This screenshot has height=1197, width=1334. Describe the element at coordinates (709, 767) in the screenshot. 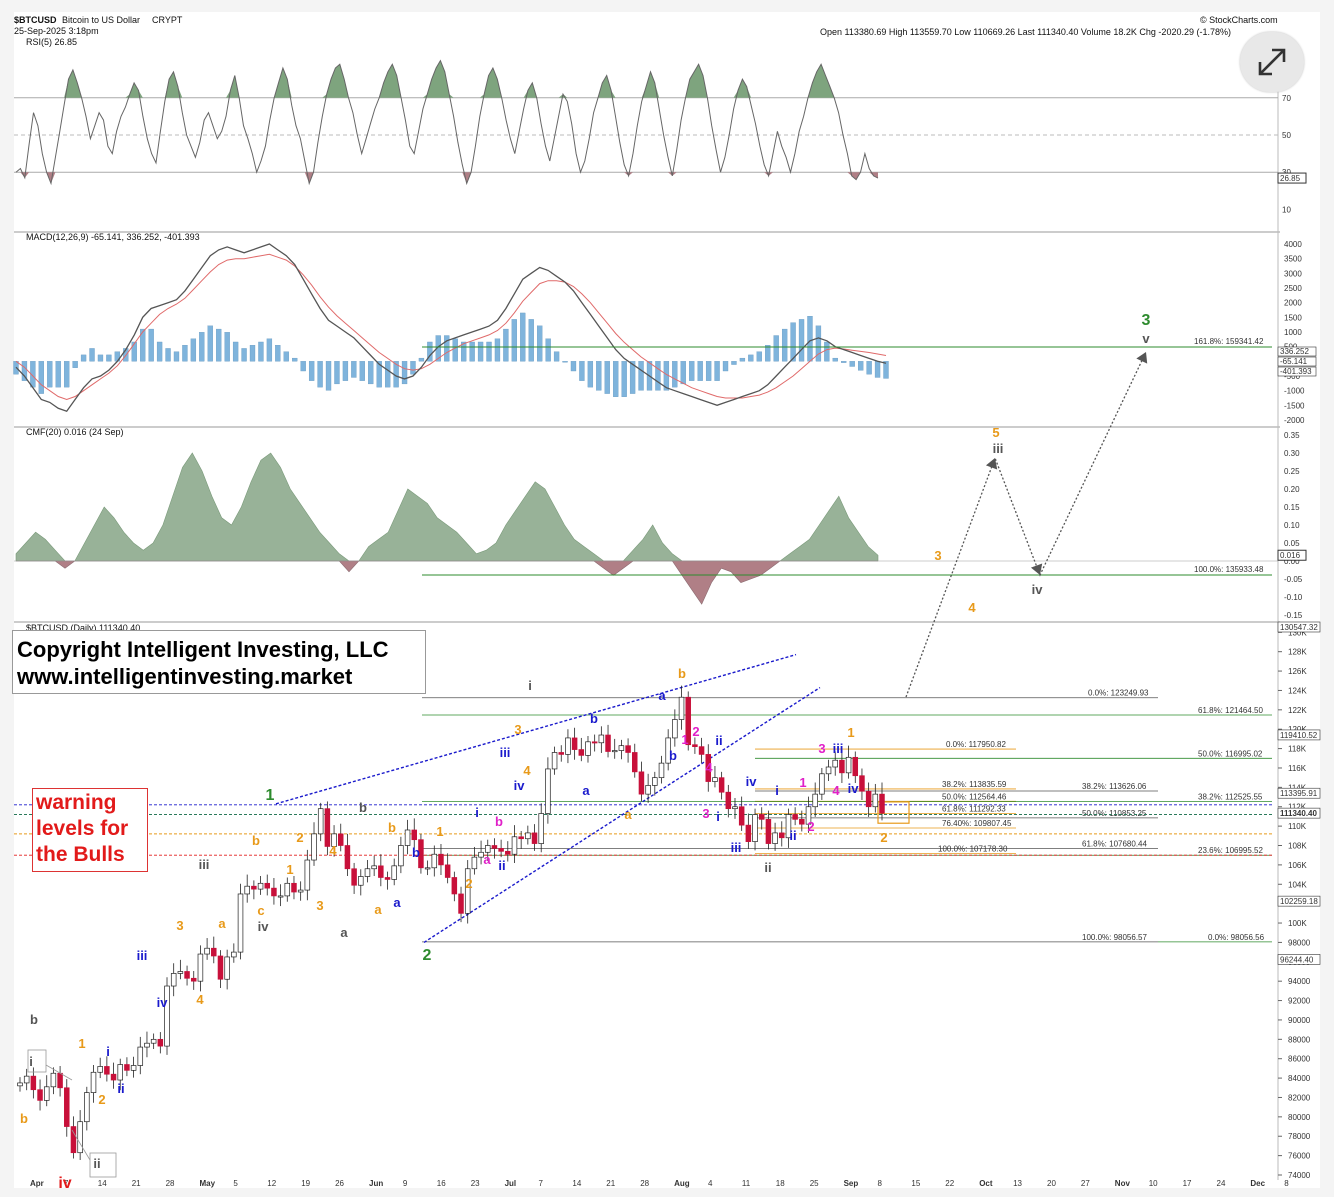

I see `wave-label: 4` at that location.